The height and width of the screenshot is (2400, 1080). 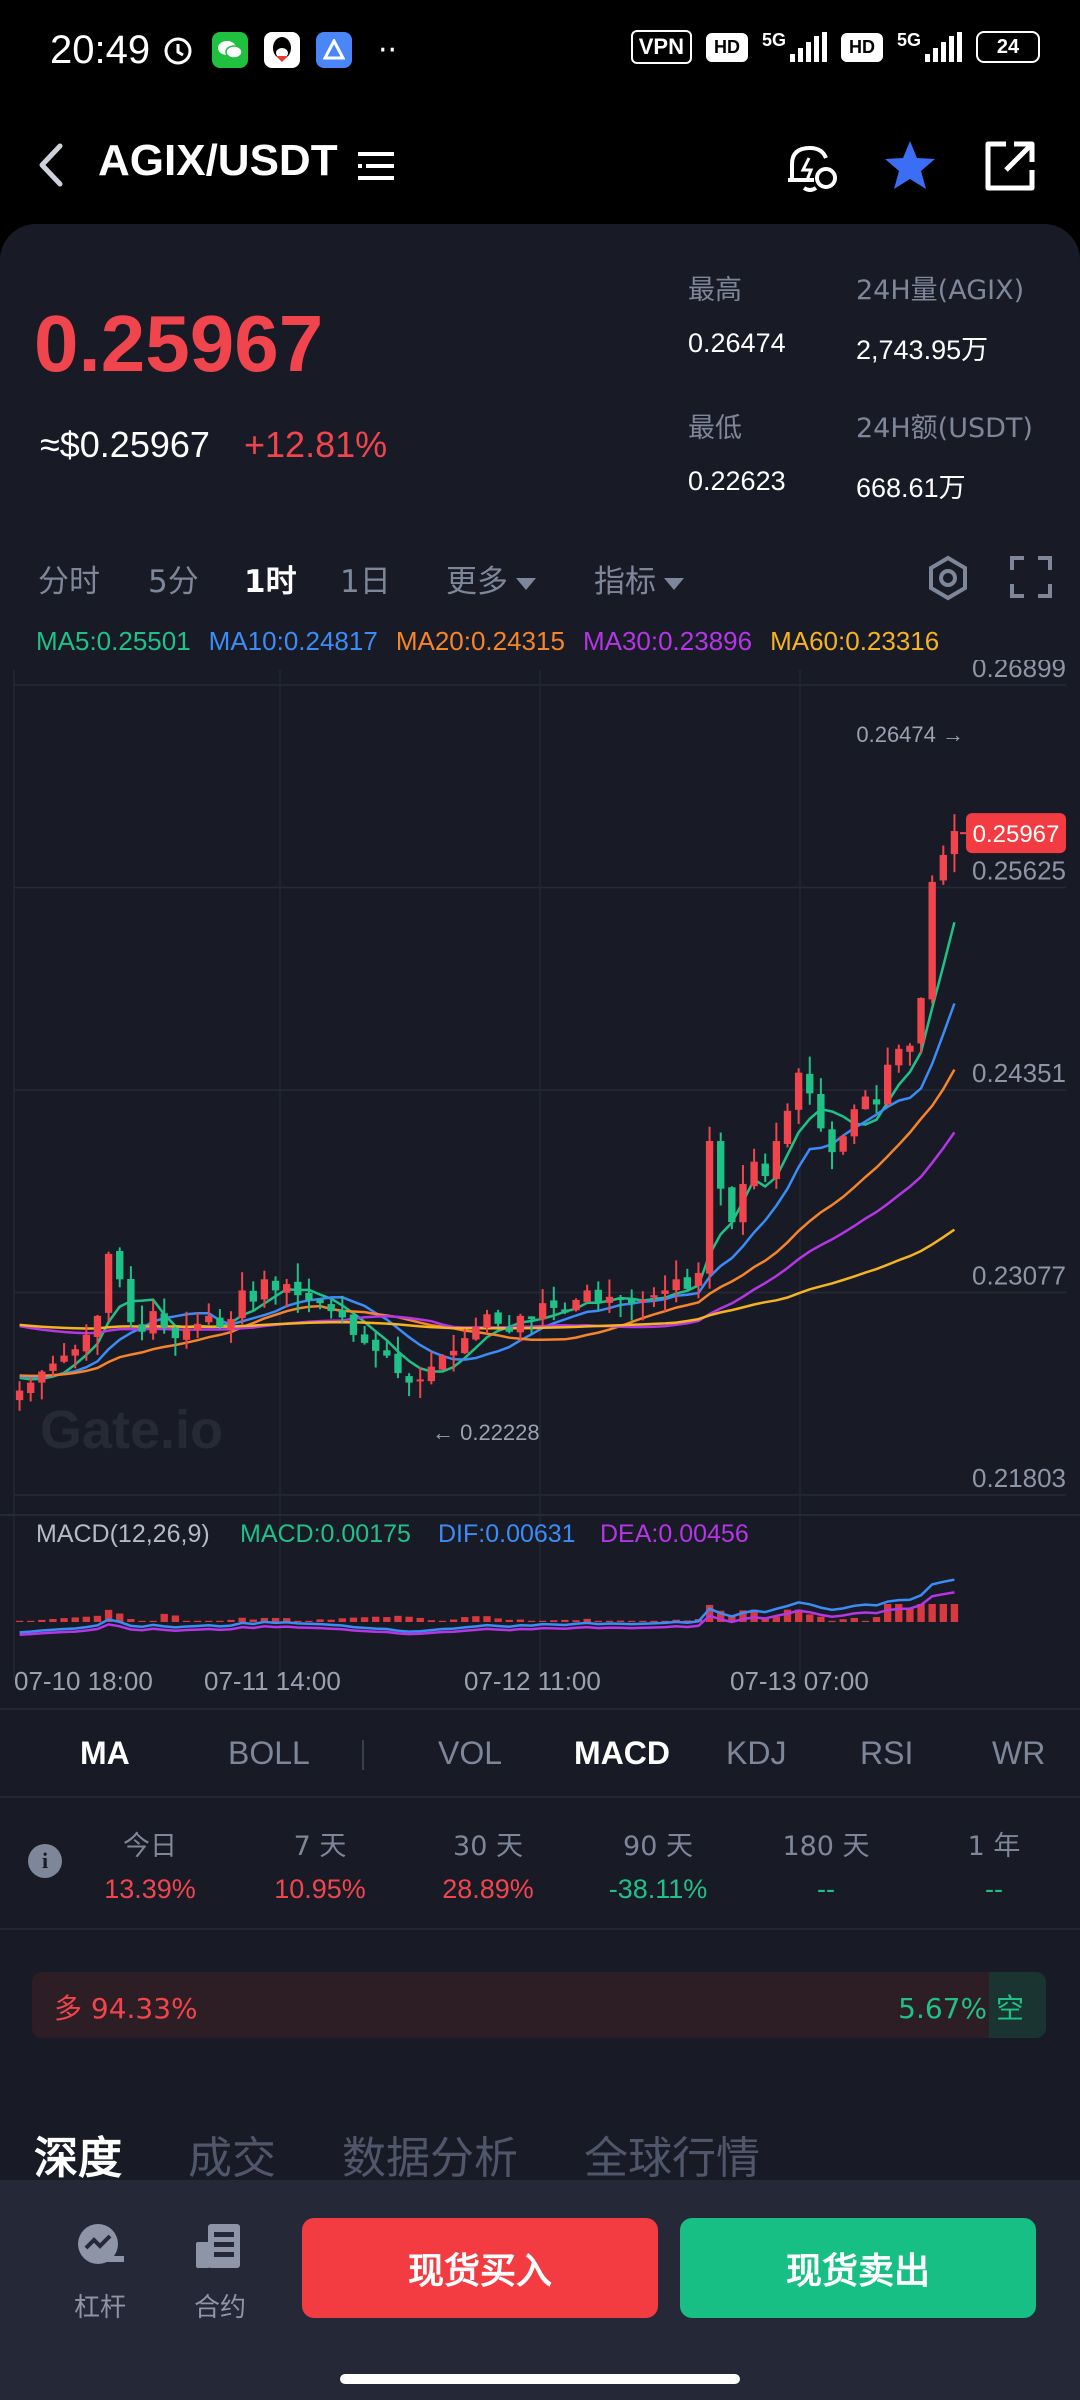 I want to click on indicator-tab-kdj: KDJ, so click(x=756, y=1753).